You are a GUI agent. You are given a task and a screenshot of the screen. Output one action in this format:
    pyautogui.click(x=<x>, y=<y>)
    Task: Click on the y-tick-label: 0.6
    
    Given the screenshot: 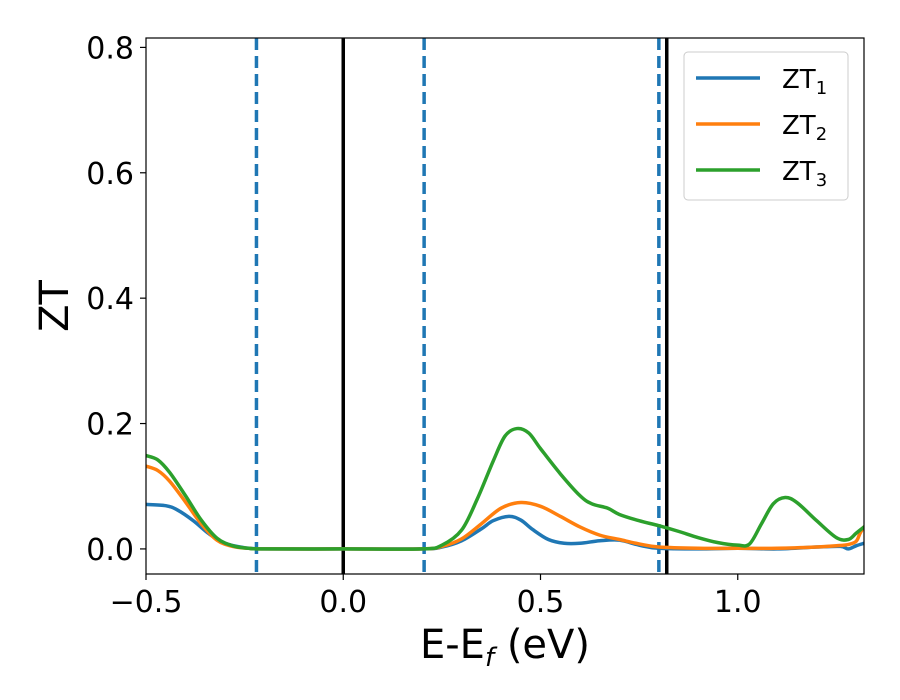 What is the action you would take?
    pyautogui.click(x=110, y=174)
    